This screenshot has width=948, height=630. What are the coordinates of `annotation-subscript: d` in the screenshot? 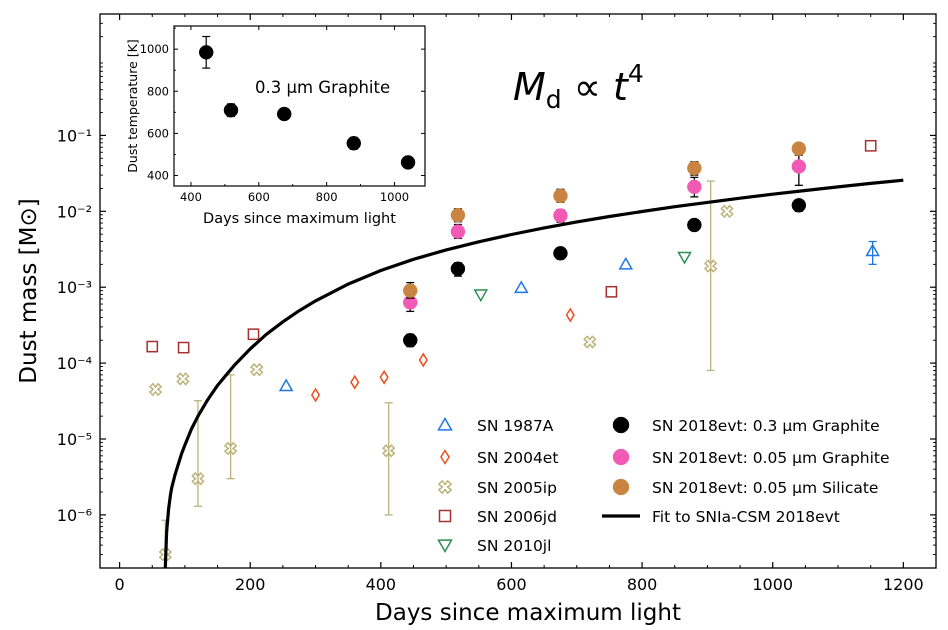 It's located at (554, 99).